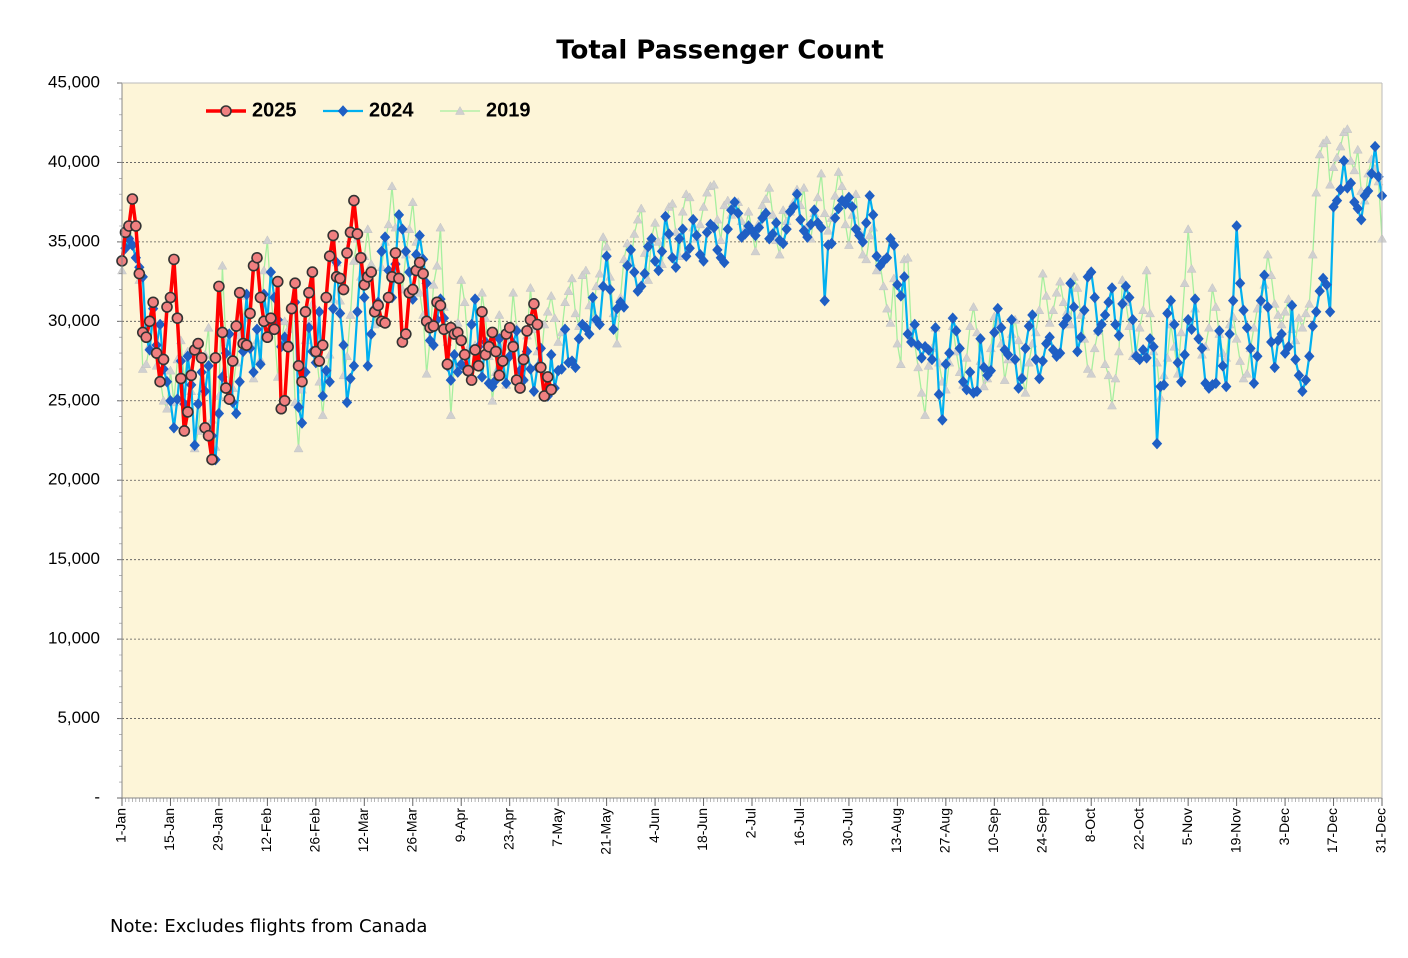  What do you see at coordinates (1235, 830) in the screenshot?
I see `x-tick-label: 19-Nov` at bounding box center [1235, 830].